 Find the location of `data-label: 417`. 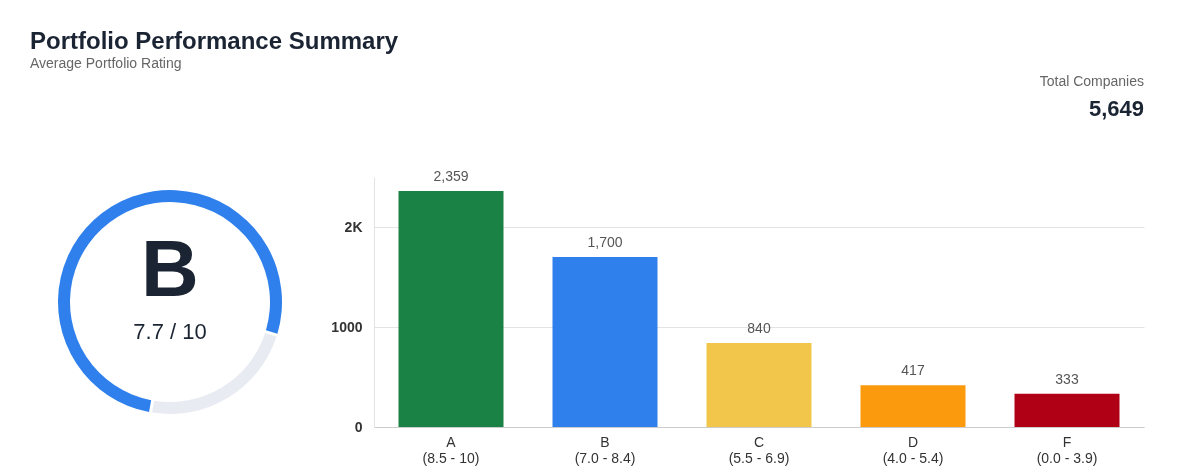

data-label: 417 is located at coordinates (913, 370).